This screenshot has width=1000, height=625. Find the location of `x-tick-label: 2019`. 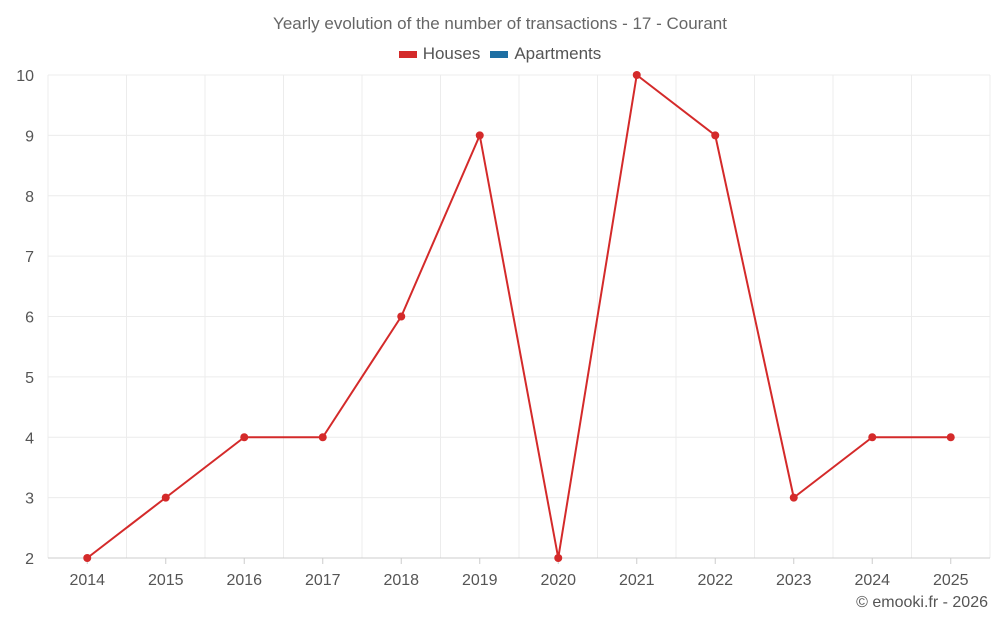

x-tick-label: 2019 is located at coordinates (480, 580).